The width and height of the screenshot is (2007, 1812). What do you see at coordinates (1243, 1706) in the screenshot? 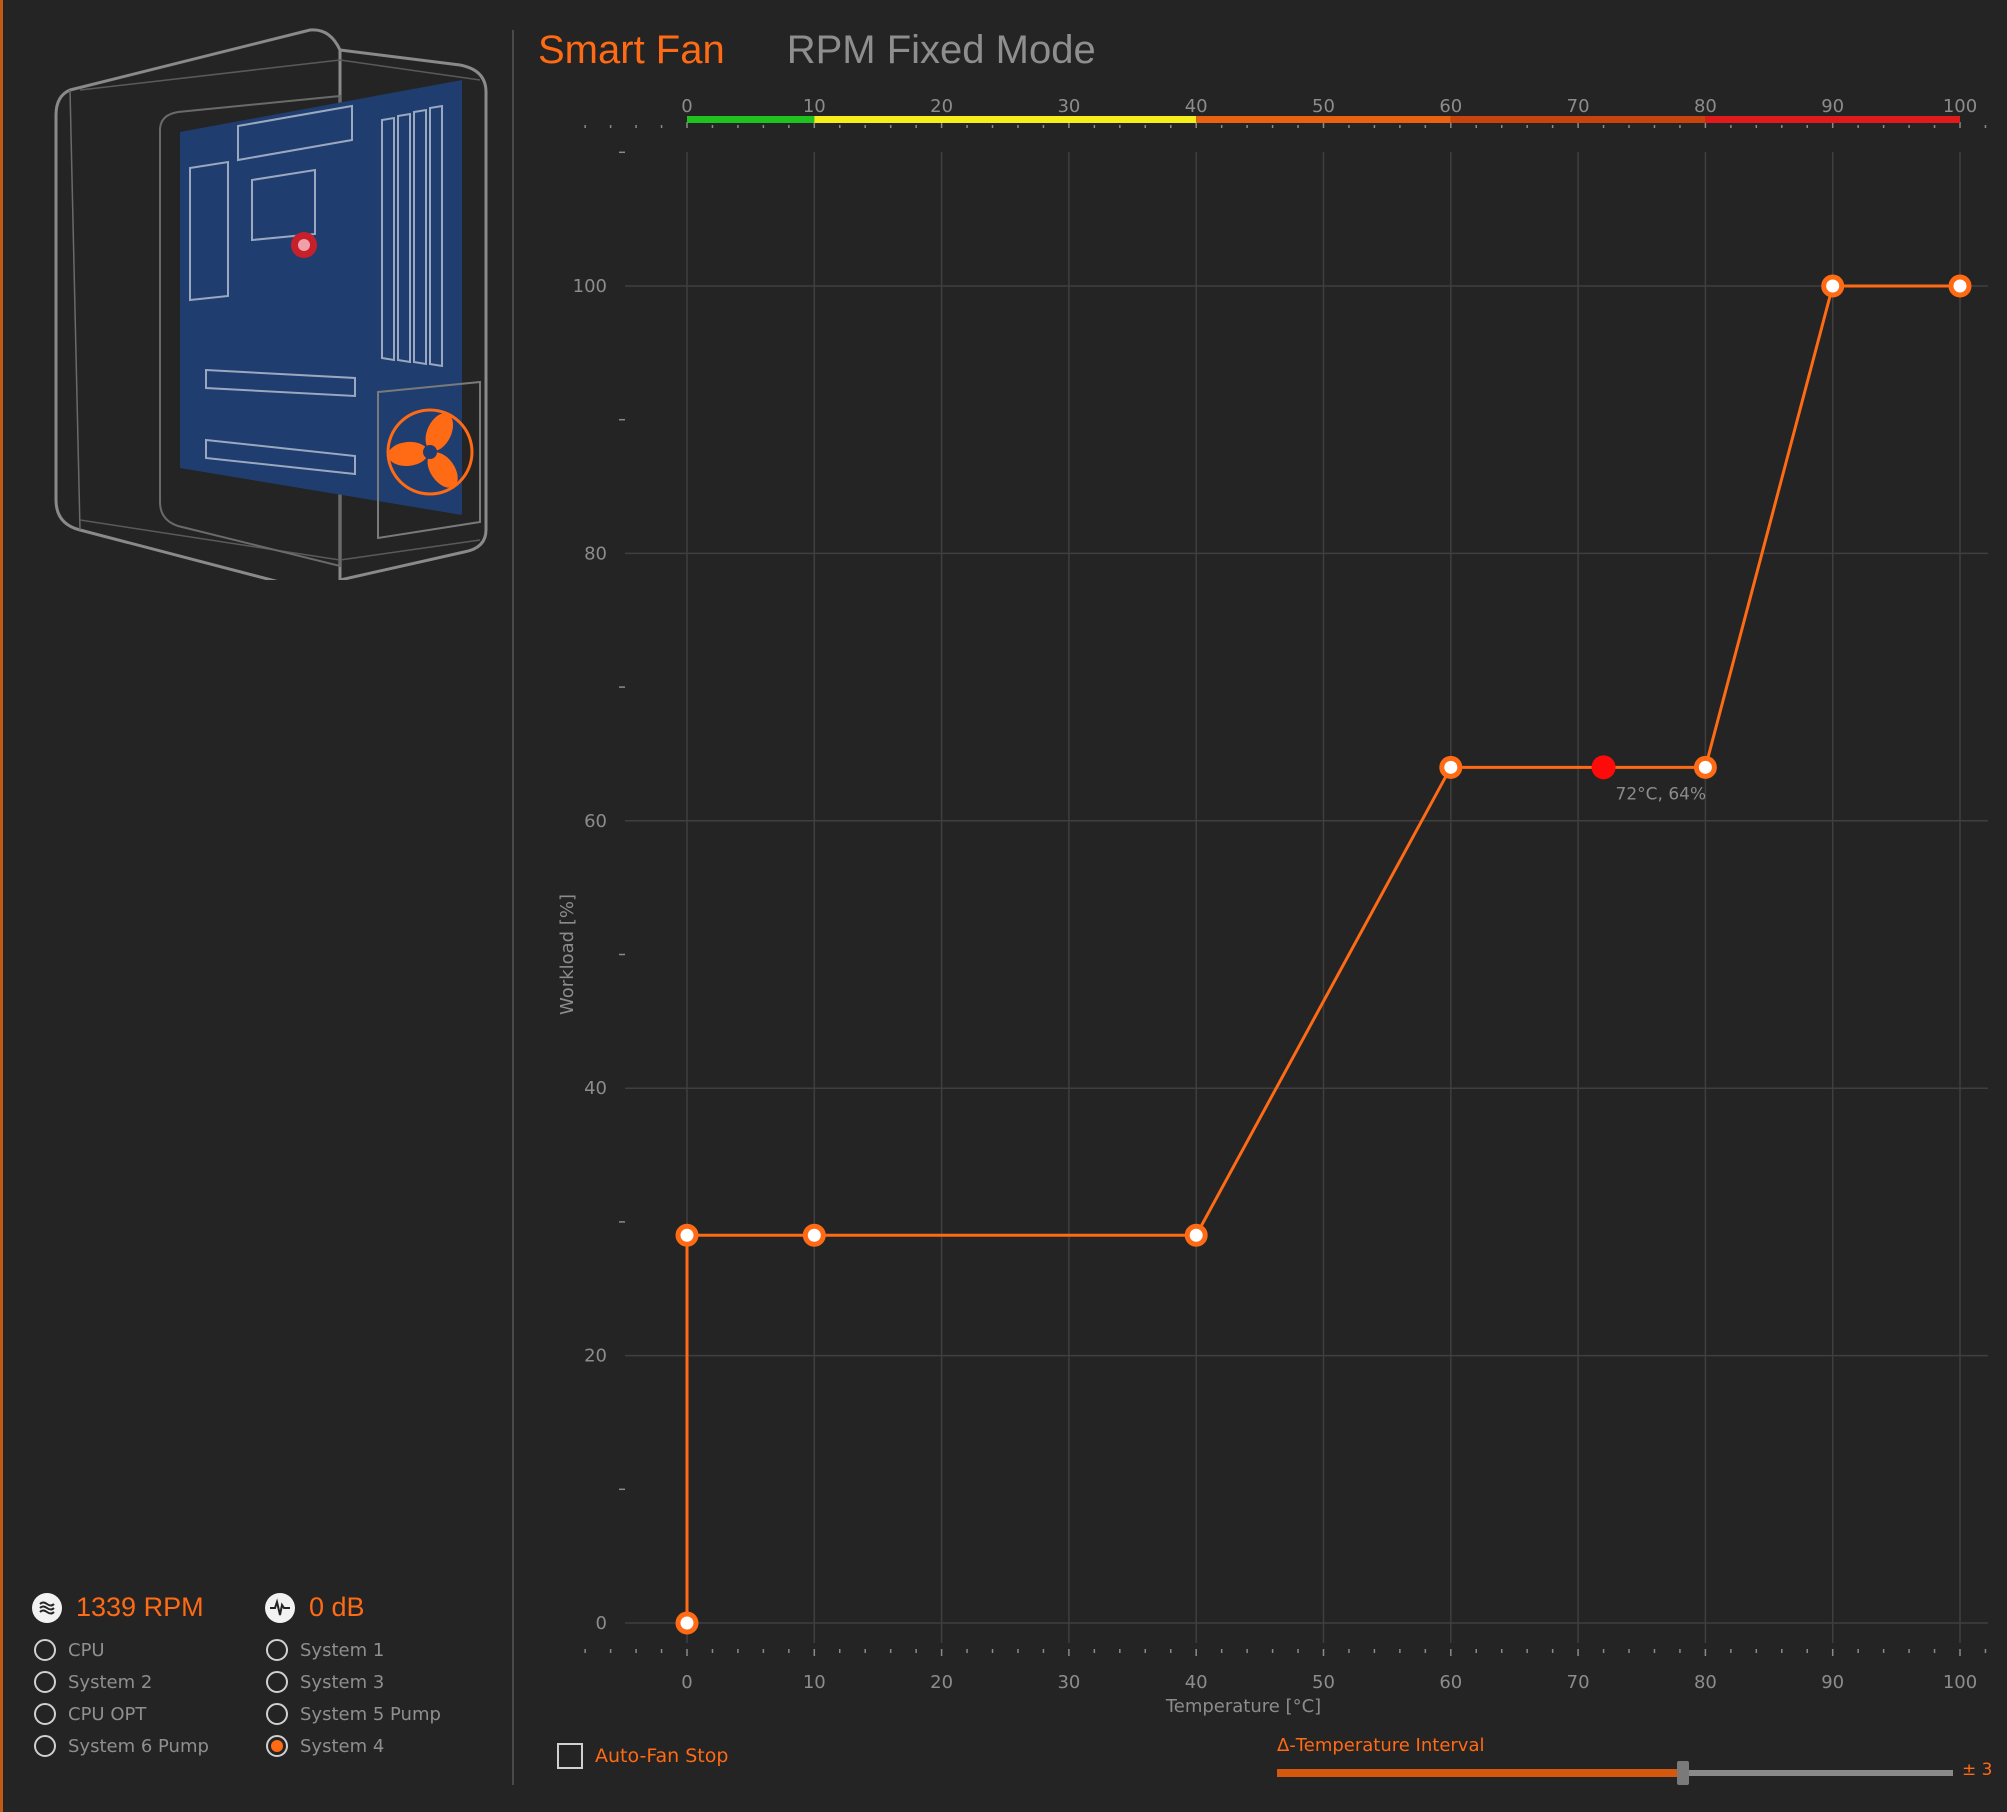
I see `x-axis-label: Temperature [°C]` at bounding box center [1243, 1706].